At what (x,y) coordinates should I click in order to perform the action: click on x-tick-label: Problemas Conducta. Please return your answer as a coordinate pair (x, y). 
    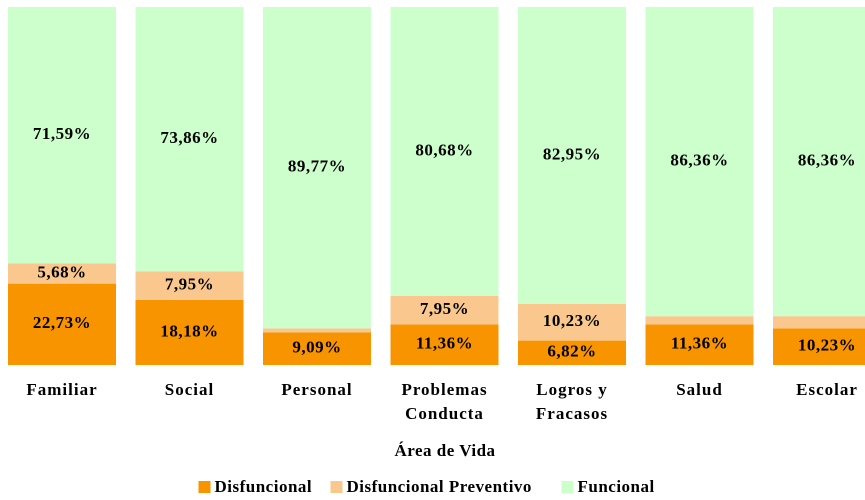
    Looking at the image, I should click on (444, 401).